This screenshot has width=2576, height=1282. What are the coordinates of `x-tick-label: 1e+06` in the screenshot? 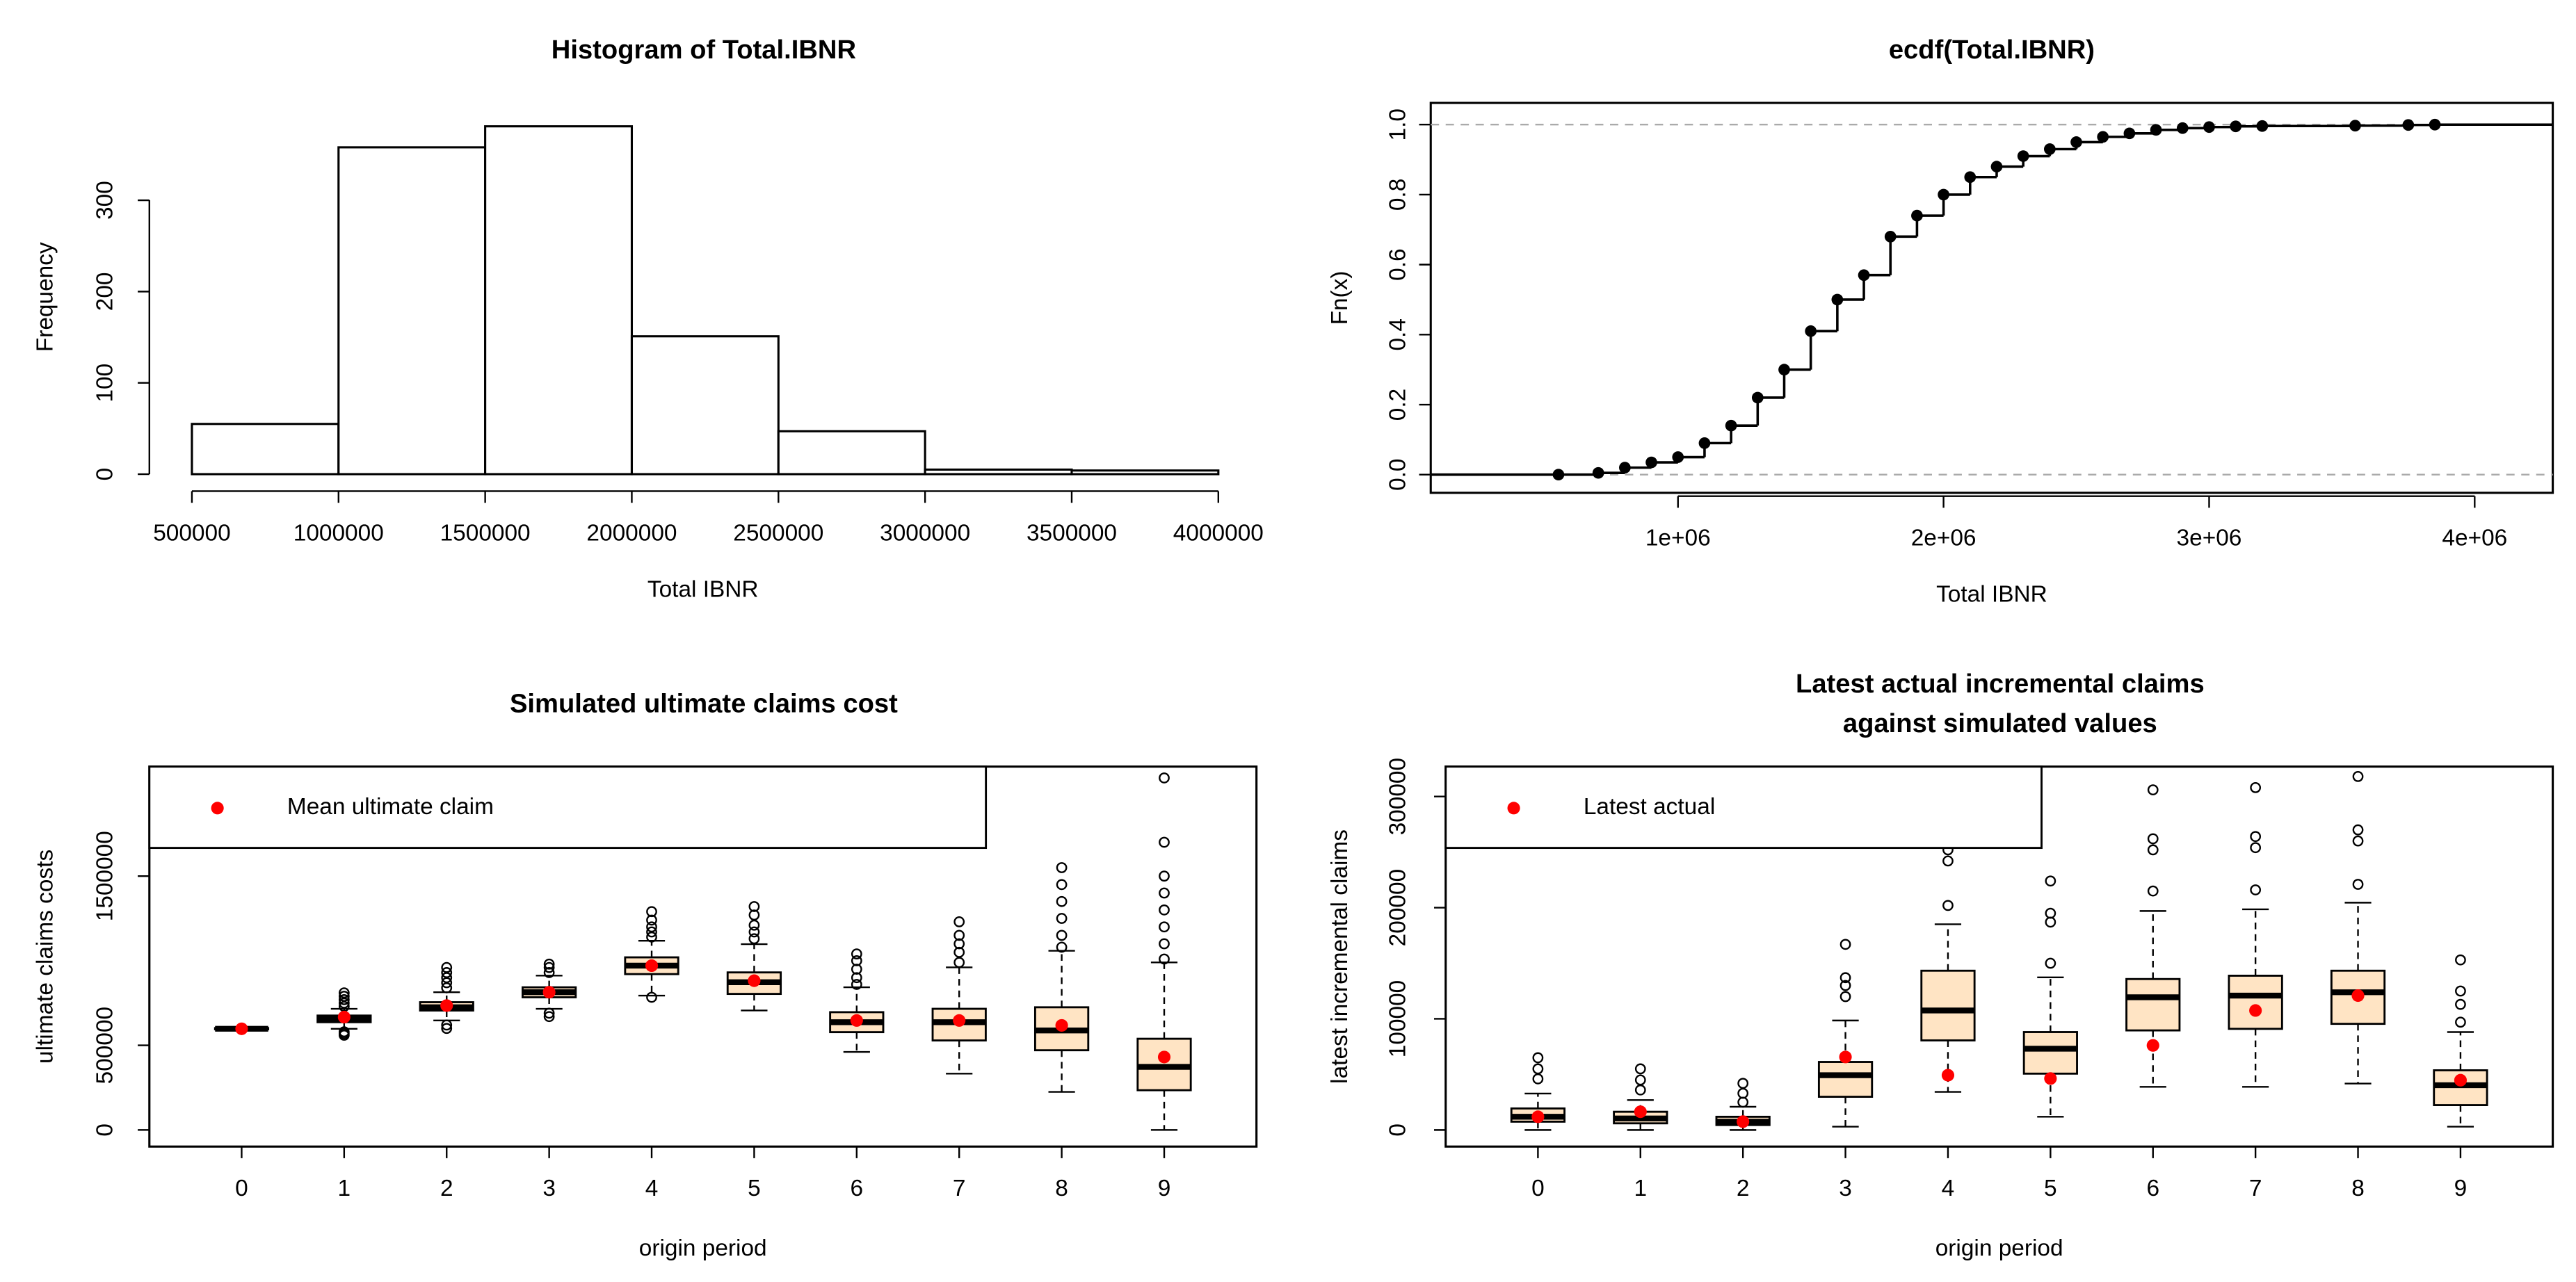 It's located at (1678, 538).